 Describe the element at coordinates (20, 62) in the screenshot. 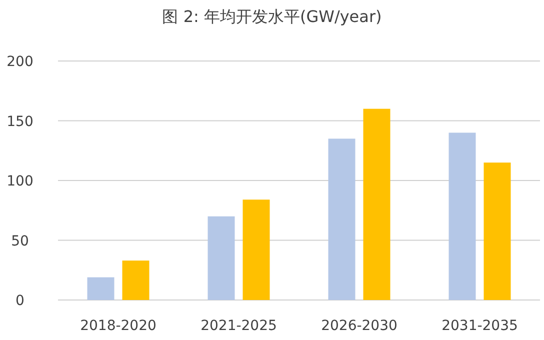

I see `y-tick-label: 200` at that location.